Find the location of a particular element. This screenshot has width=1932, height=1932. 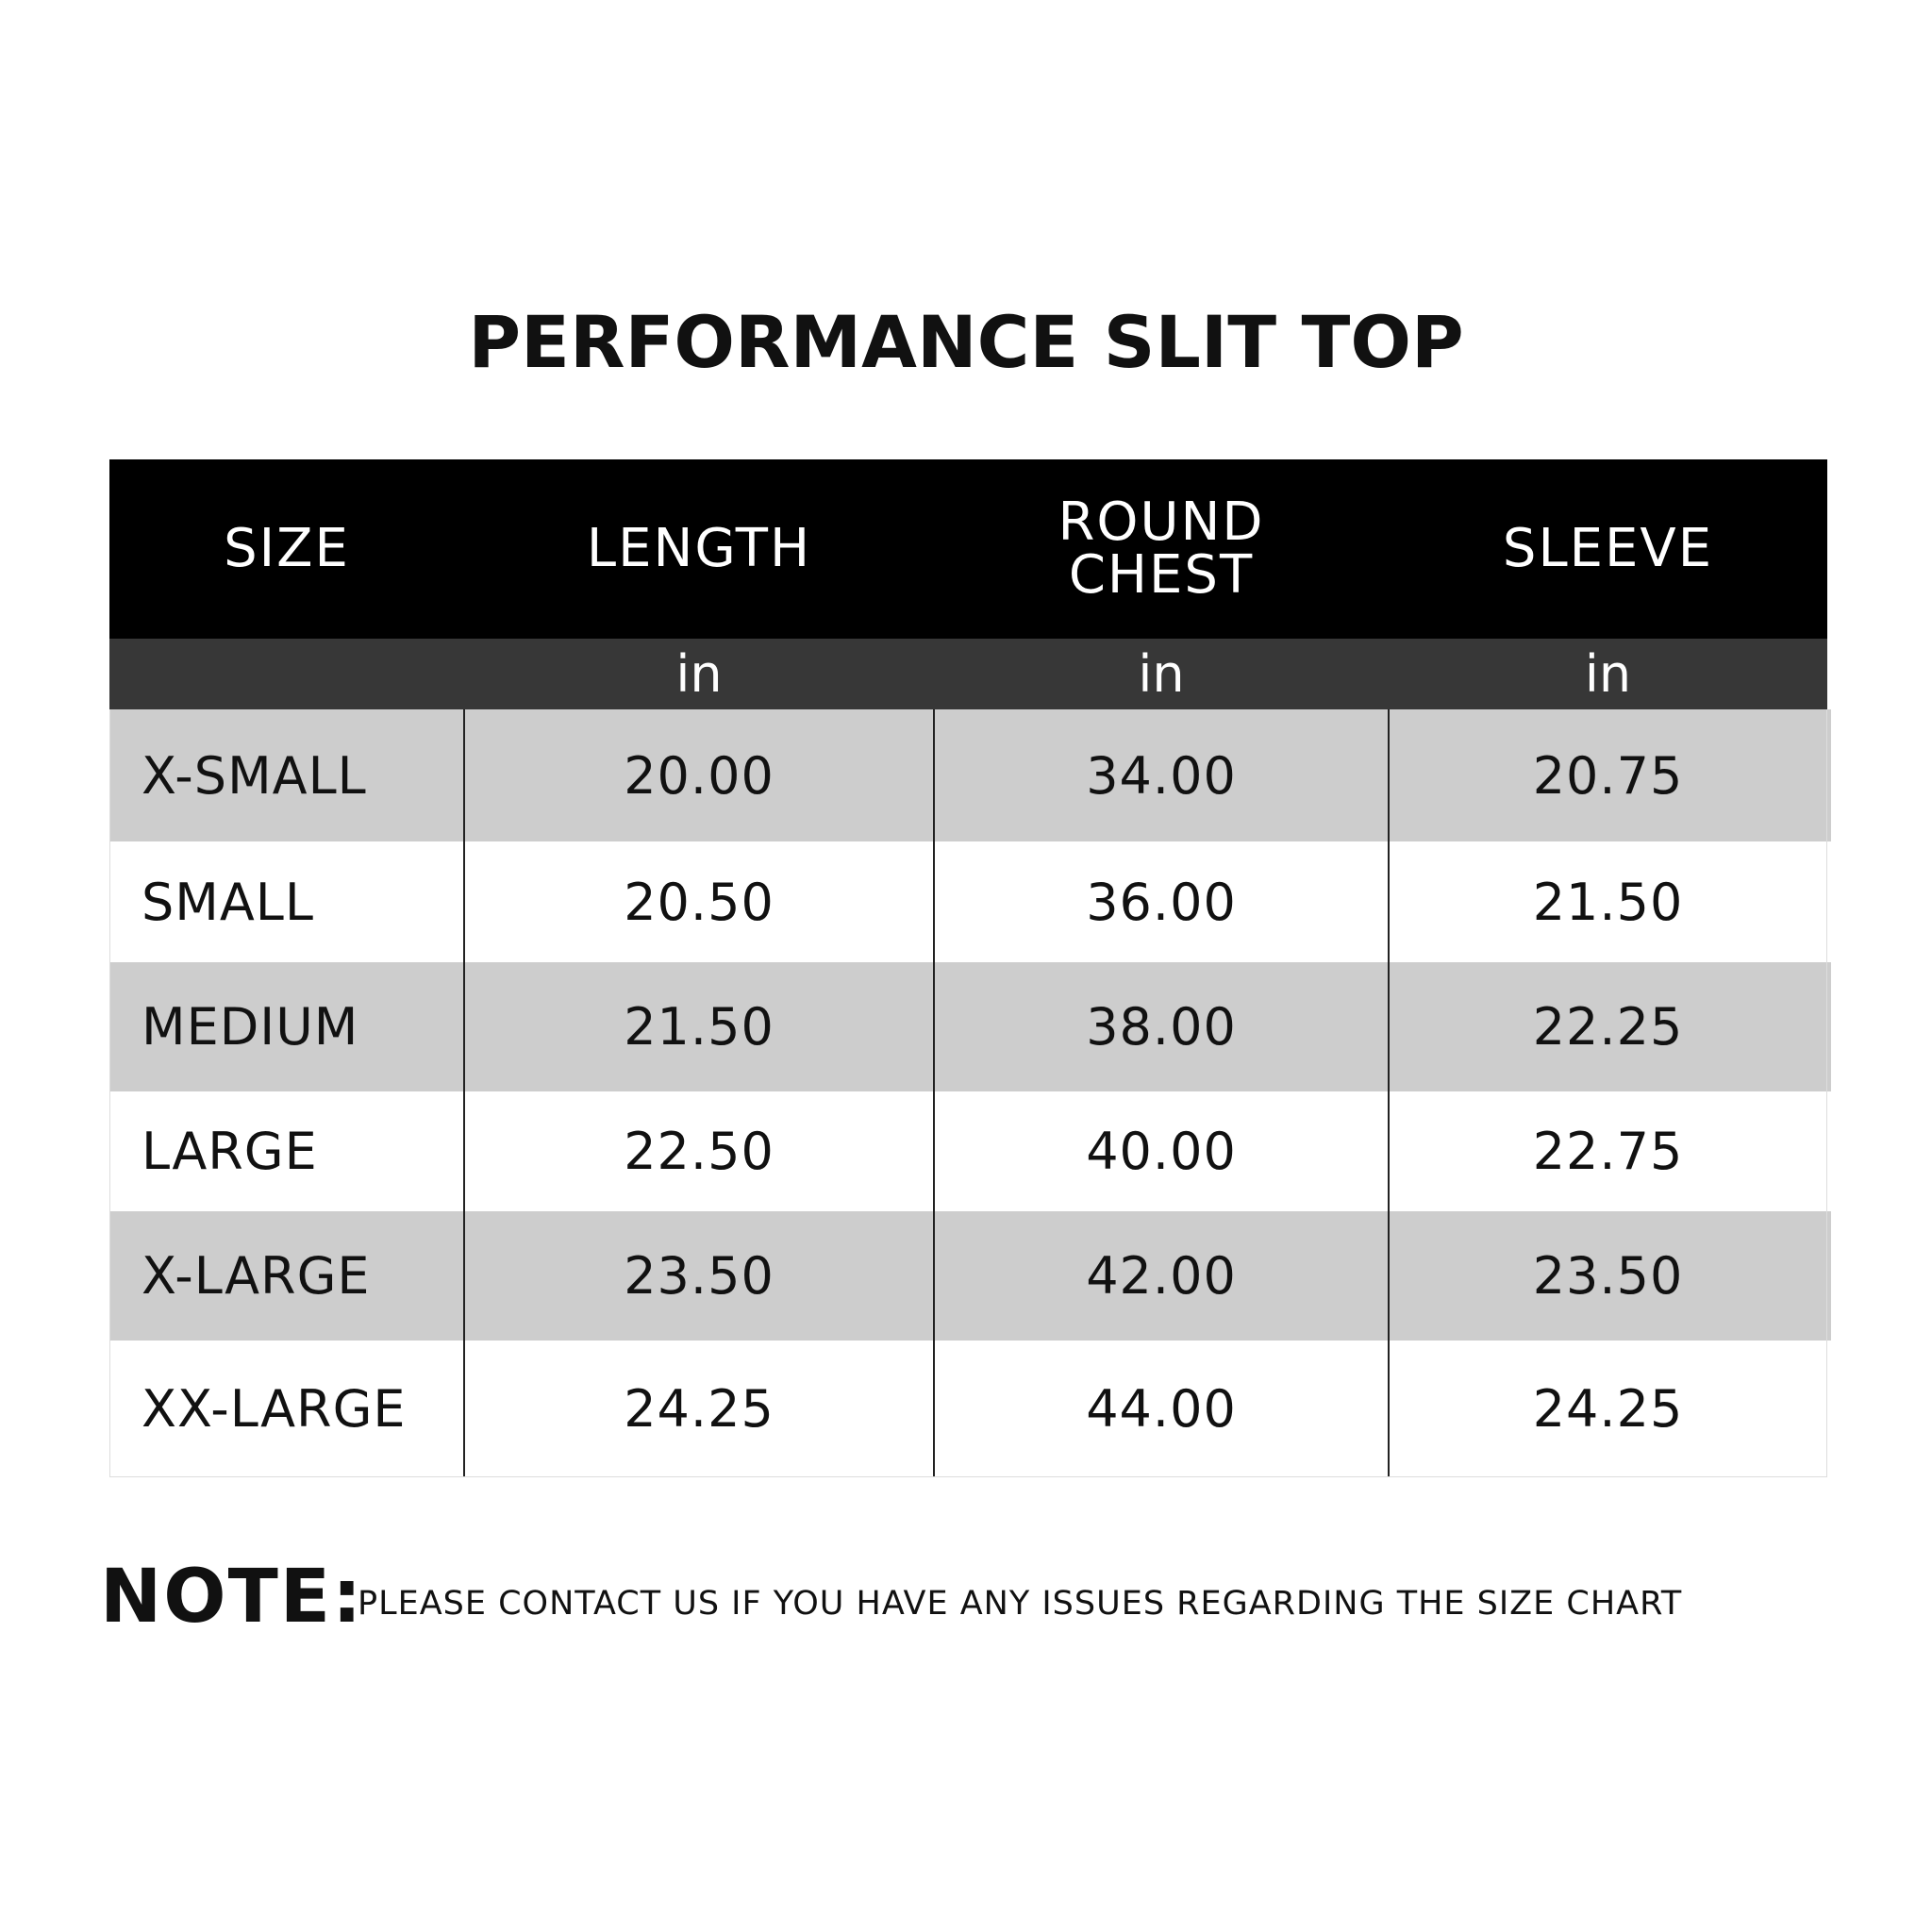

column-header: SLEEVE is located at coordinates (1608, 549).